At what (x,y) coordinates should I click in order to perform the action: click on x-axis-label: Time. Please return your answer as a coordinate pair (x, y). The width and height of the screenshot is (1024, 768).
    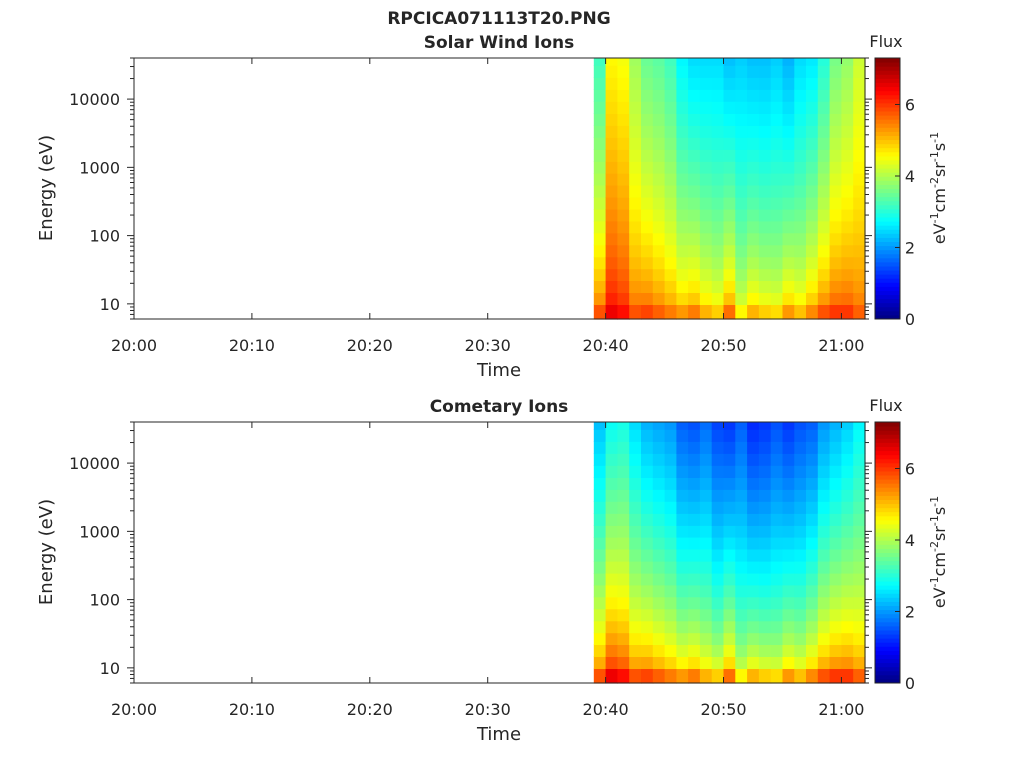
    Looking at the image, I should click on (498, 370).